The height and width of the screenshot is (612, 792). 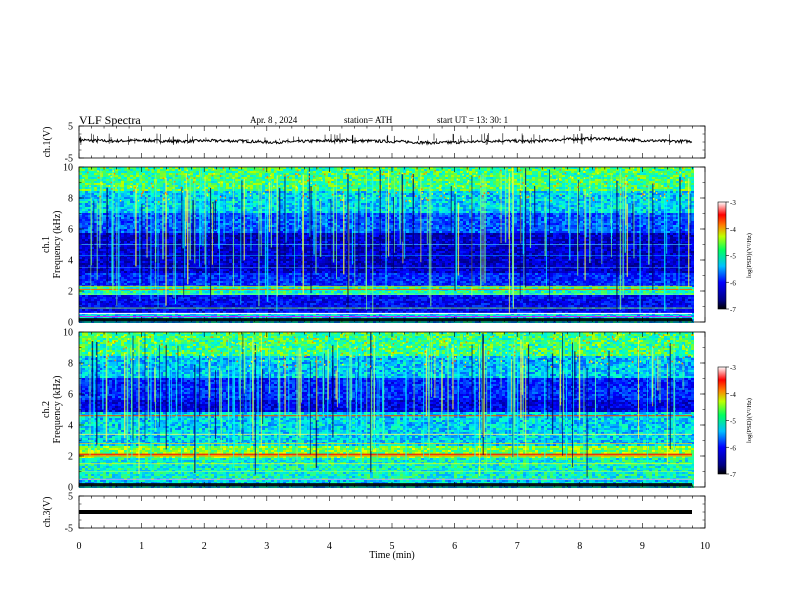 I want to click on ch3-waveform-line, so click(x=385, y=512).